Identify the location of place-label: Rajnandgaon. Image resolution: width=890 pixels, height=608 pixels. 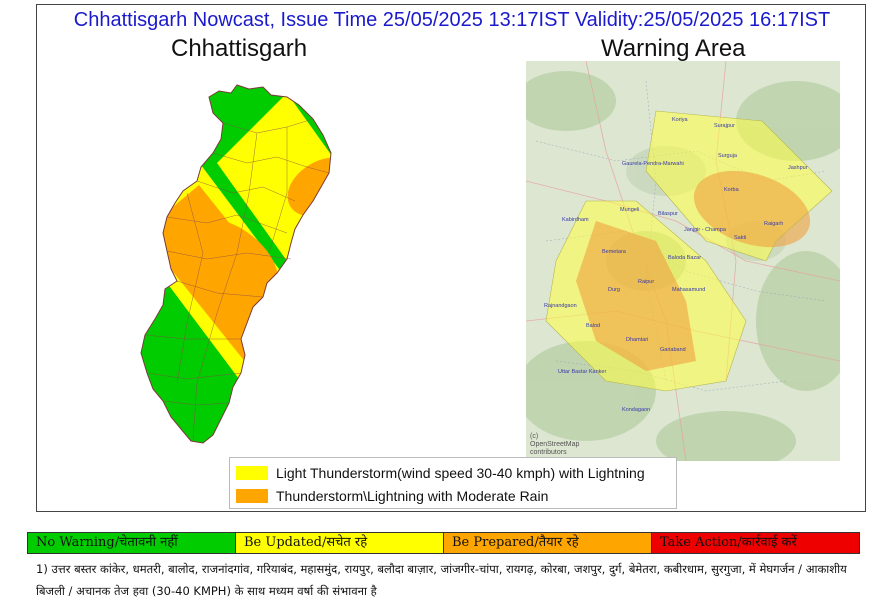
(560, 306).